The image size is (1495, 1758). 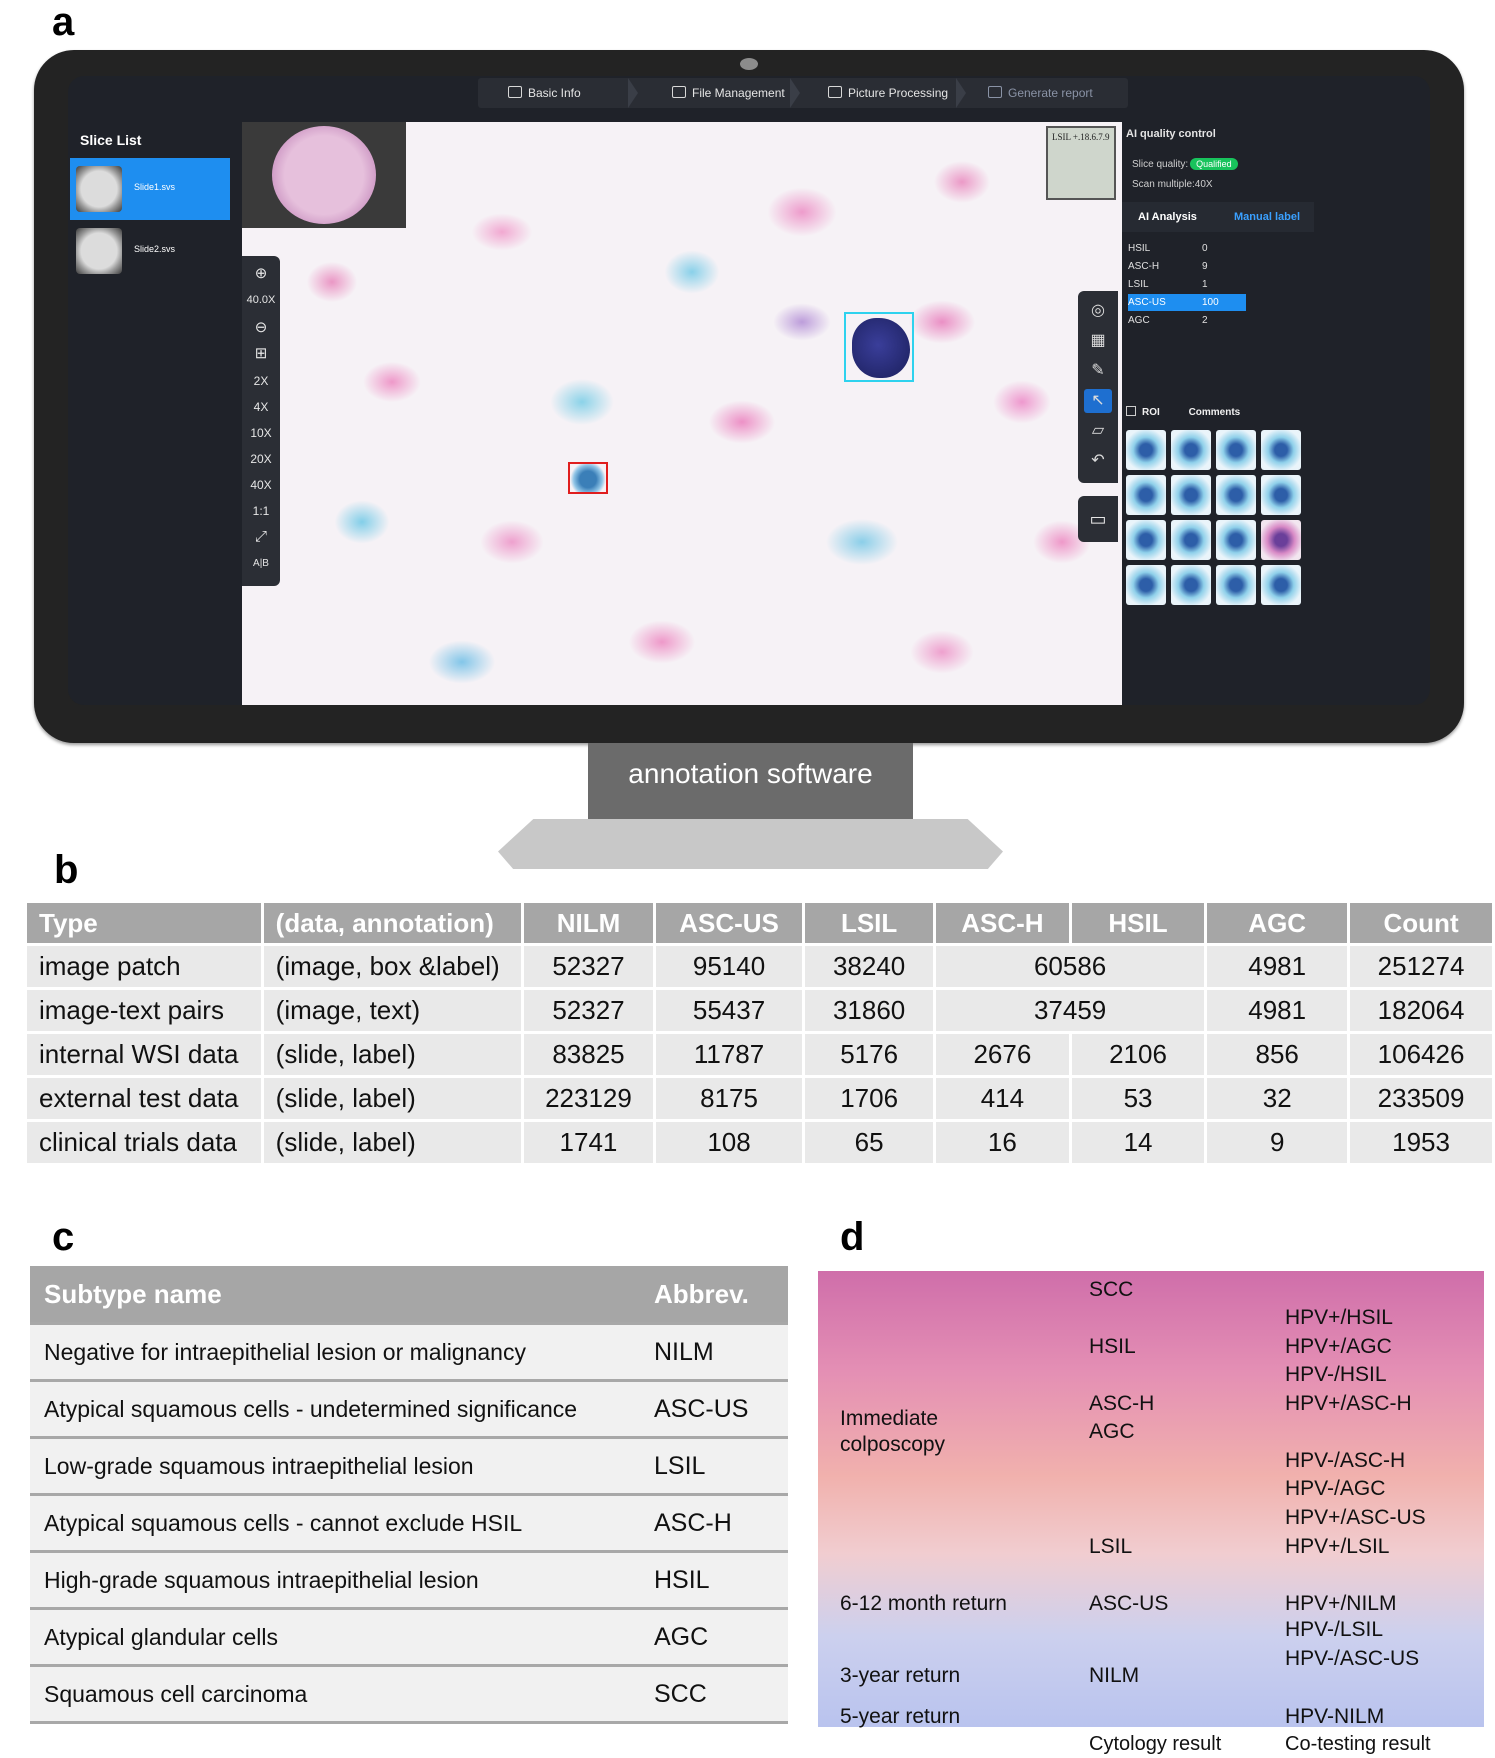 What do you see at coordinates (1214, 412) in the screenshot?
I see `comments-label: Comments` at bounding box center [1214, 412].